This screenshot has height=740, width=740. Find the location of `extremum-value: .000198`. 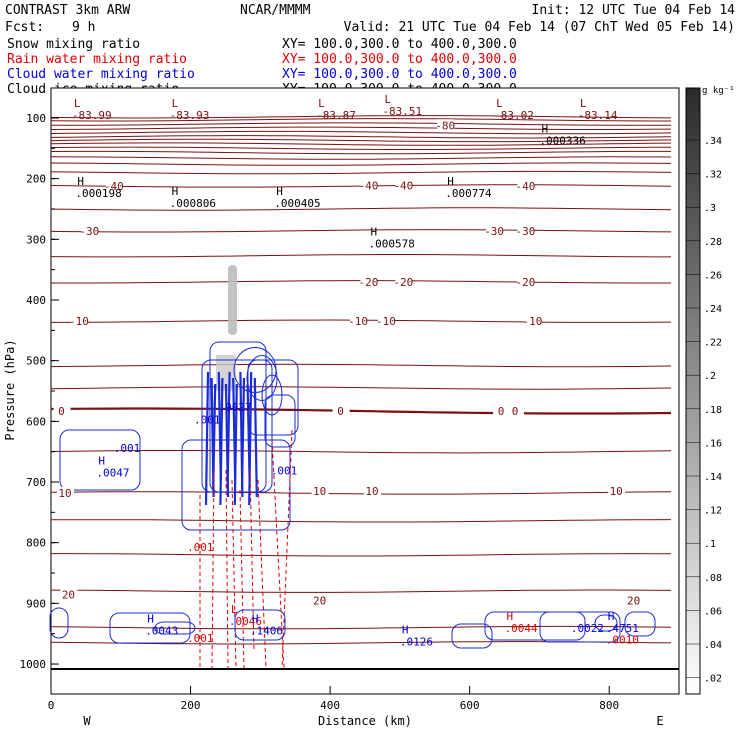

extremum-value: .000198 is located at coordinates (98, 193).